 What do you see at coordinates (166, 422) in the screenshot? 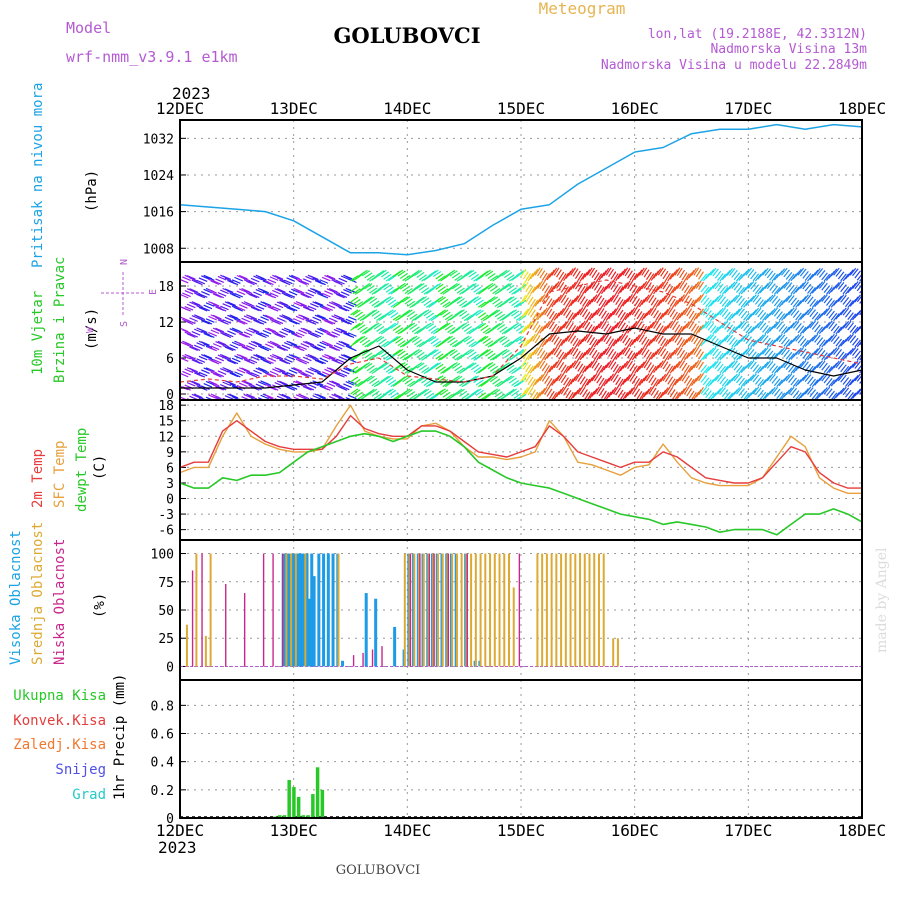
I see `y-tick-label: 15` at bounding box center [166, 422].